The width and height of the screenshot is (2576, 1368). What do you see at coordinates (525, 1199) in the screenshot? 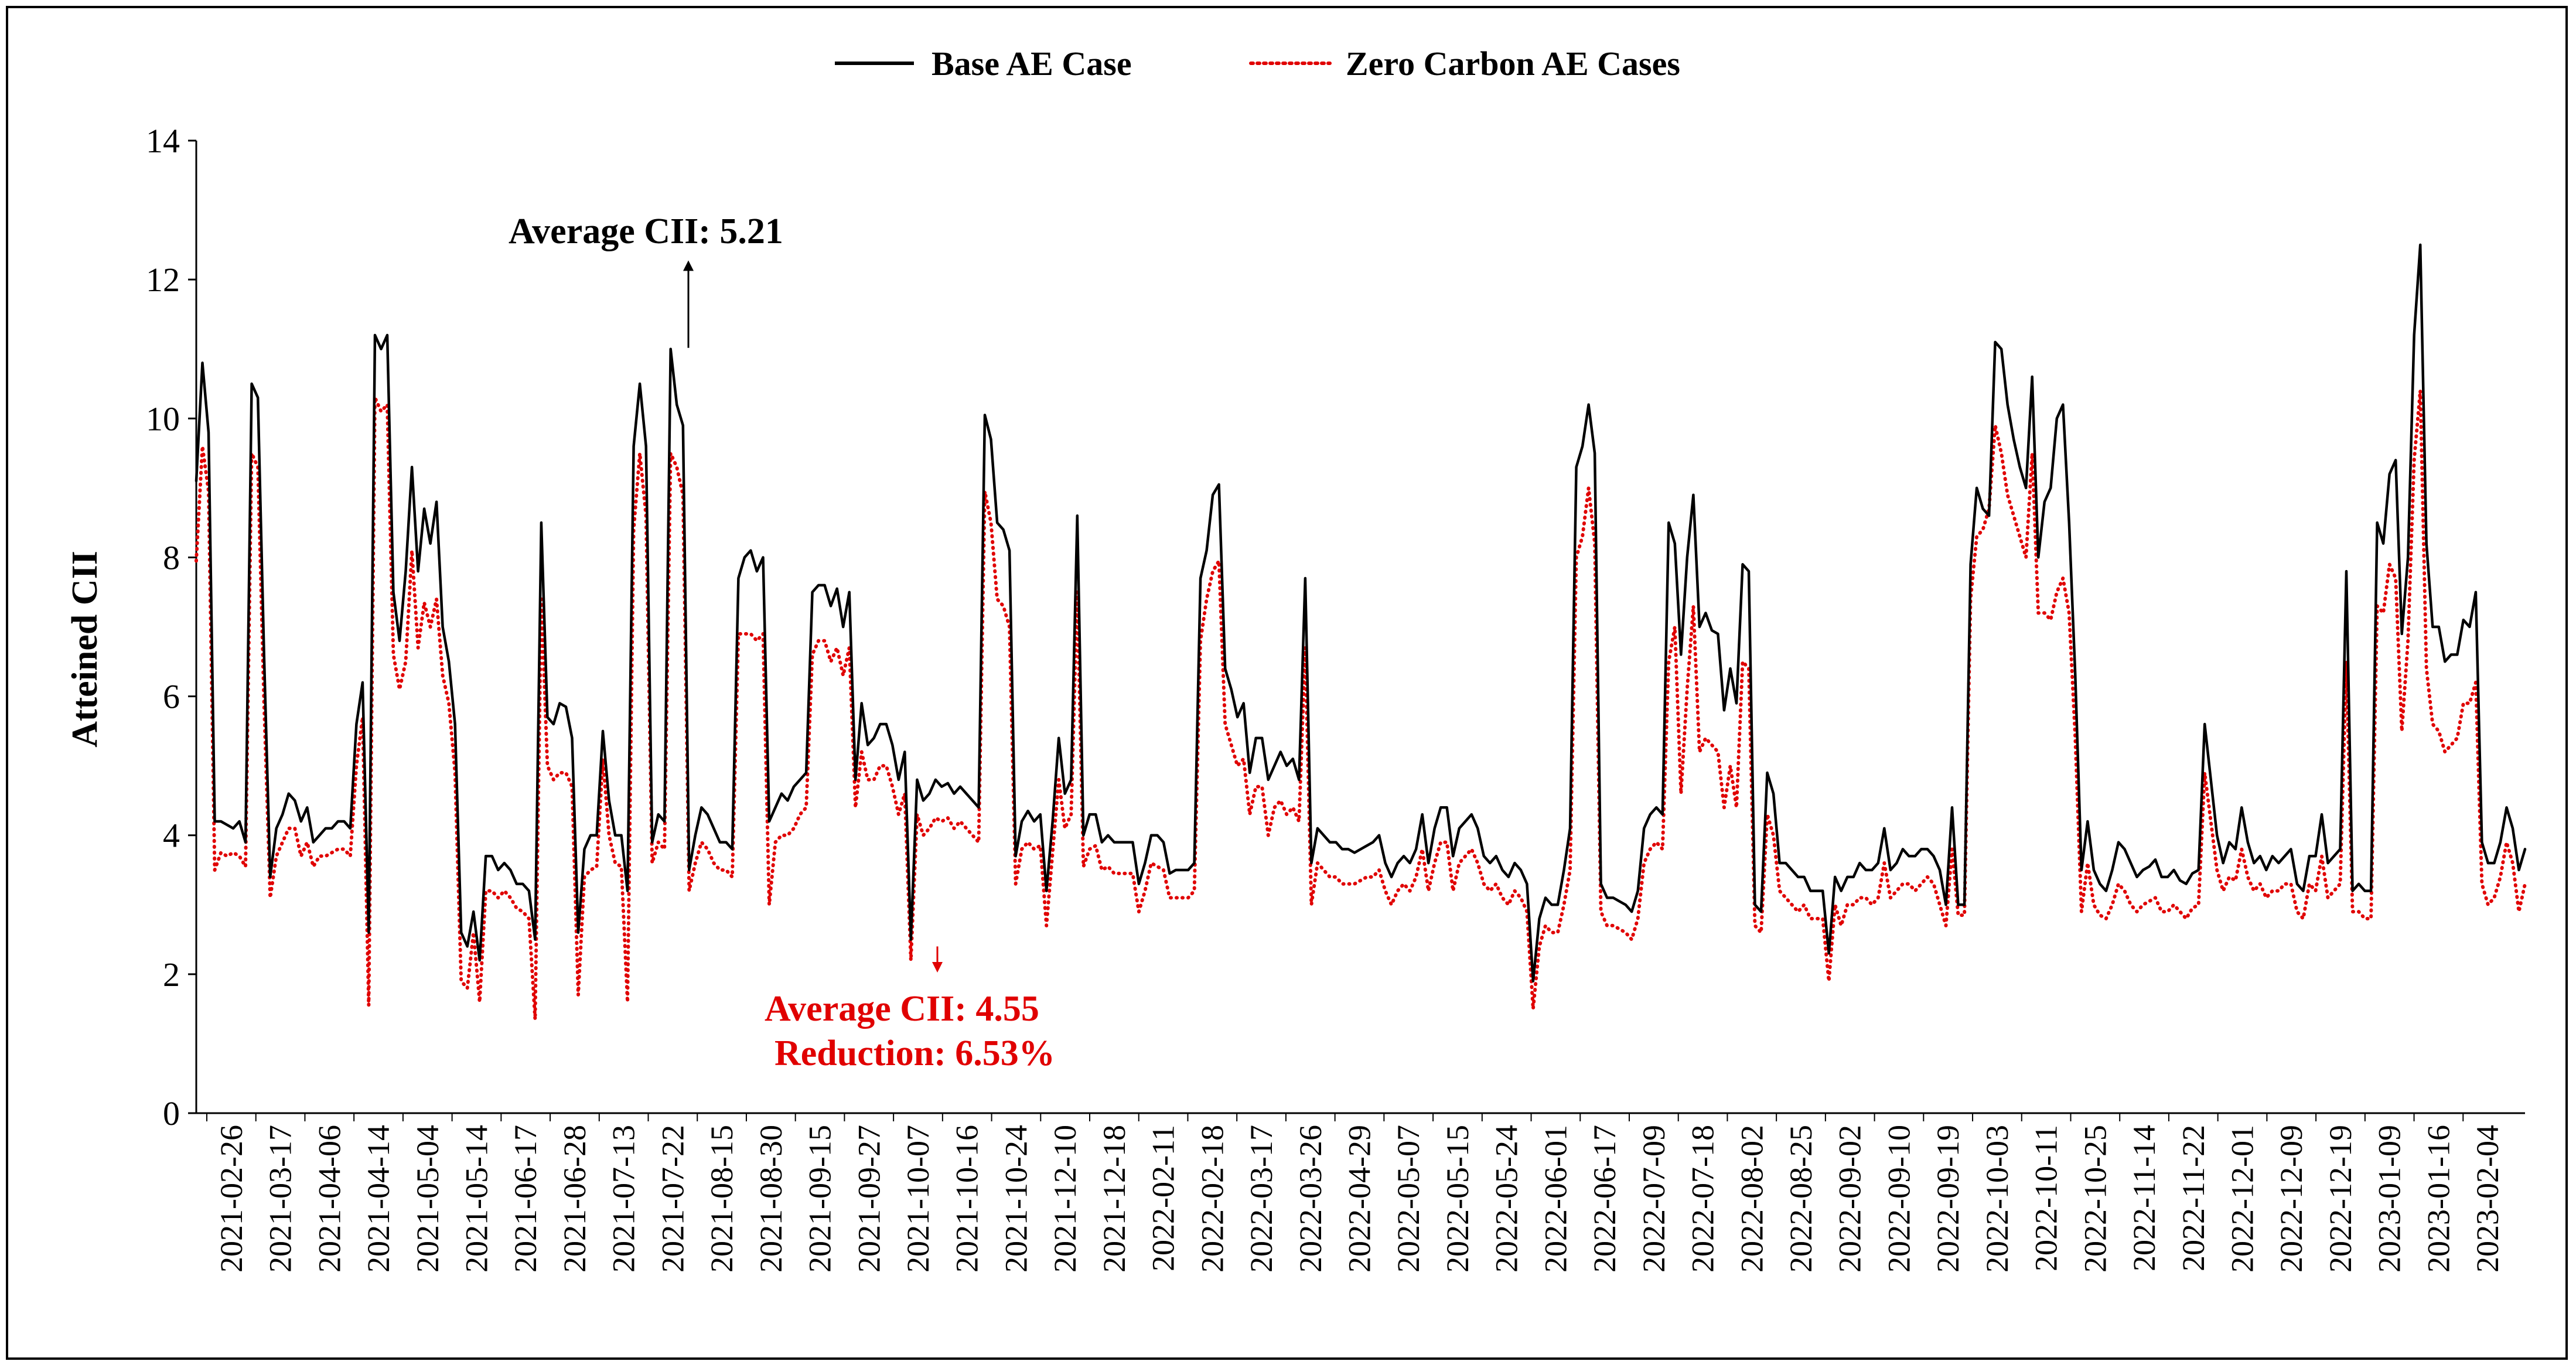
I see `x-tick-label: 2021-06-17` at bounding box center [525, 1199].